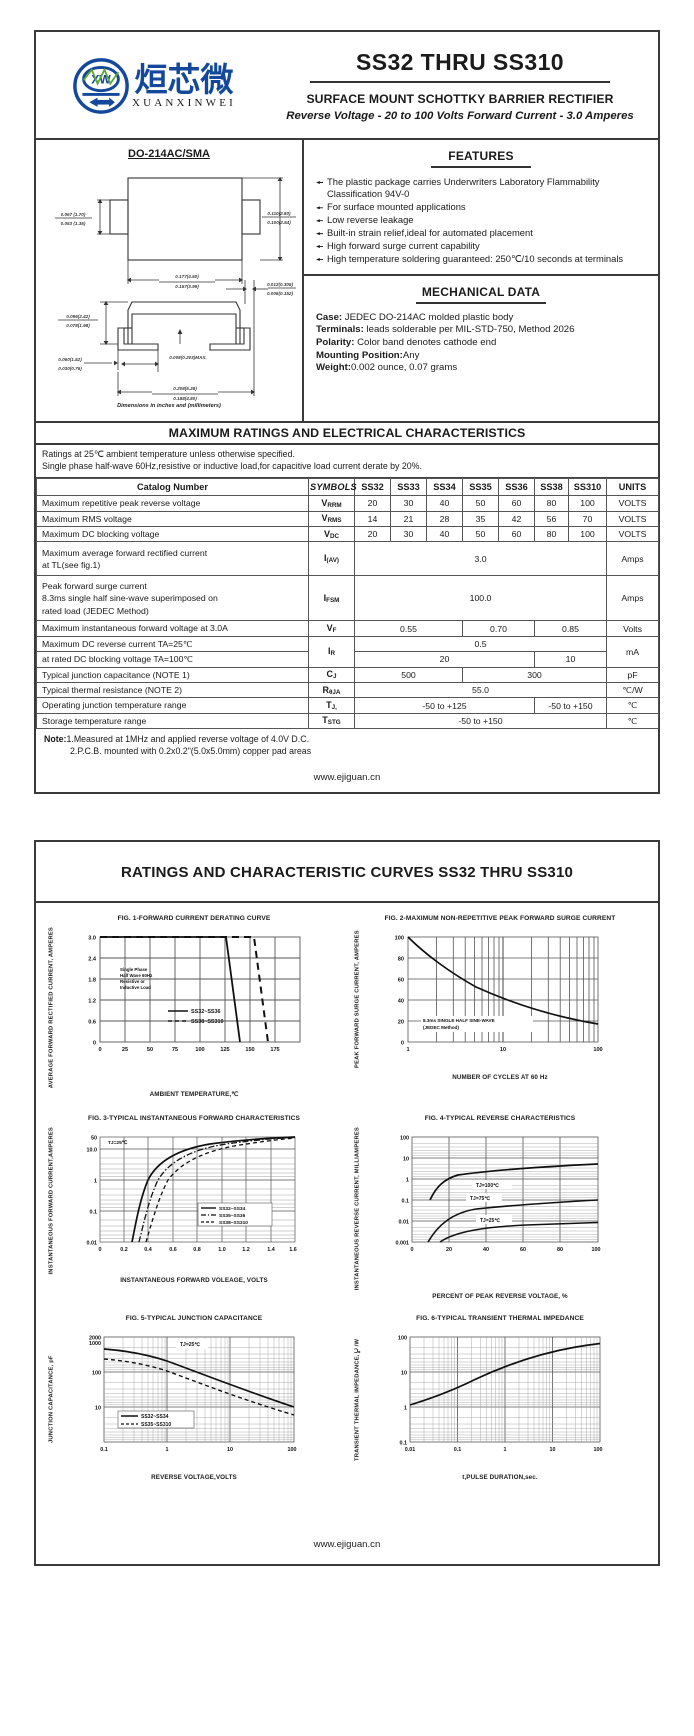  Describe the element at coordinates (136, 975) in the screenshot. I see `svg-text: Half Wave 60Hz` at that location.